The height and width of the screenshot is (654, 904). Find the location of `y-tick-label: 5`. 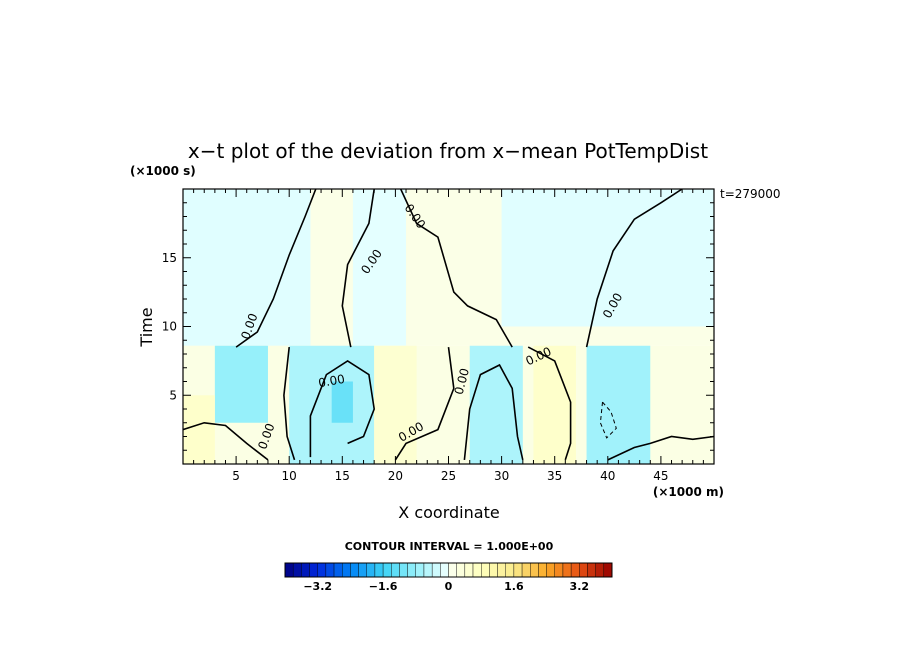

y-tick-label: 5 is located at coordinates (173, 395).